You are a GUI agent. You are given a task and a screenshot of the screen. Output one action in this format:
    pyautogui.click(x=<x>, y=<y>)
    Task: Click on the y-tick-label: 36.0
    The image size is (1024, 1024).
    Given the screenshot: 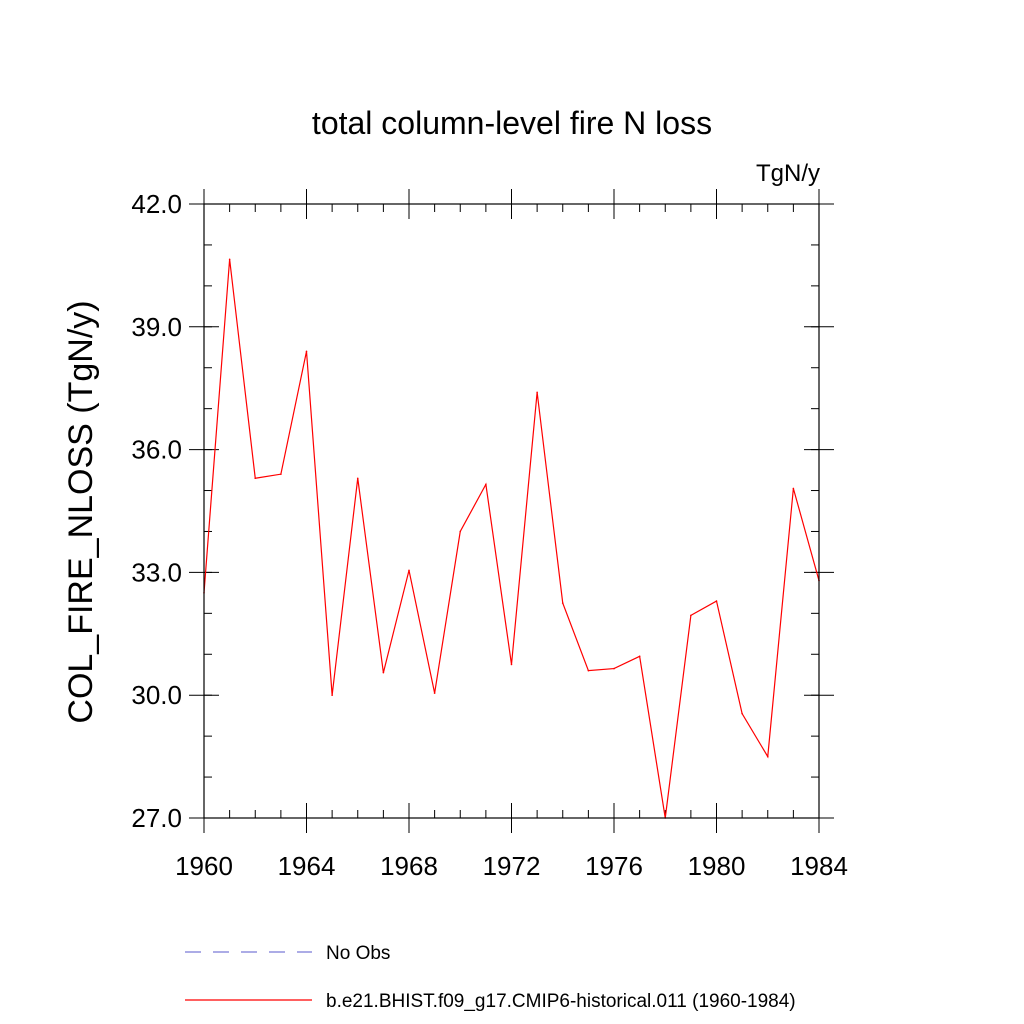 What is the action you would take?
    pyautogui.click(x=156, y=450)
    